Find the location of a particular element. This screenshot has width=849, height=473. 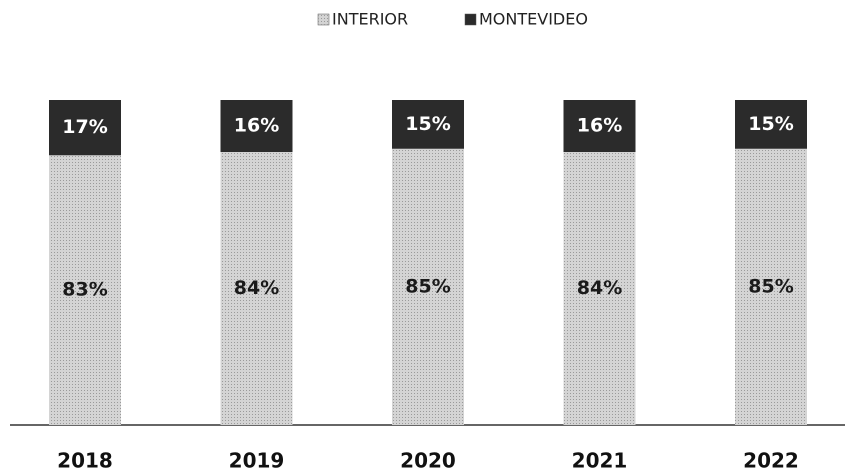

data-label: 83% is located at coordinates (84, 290).